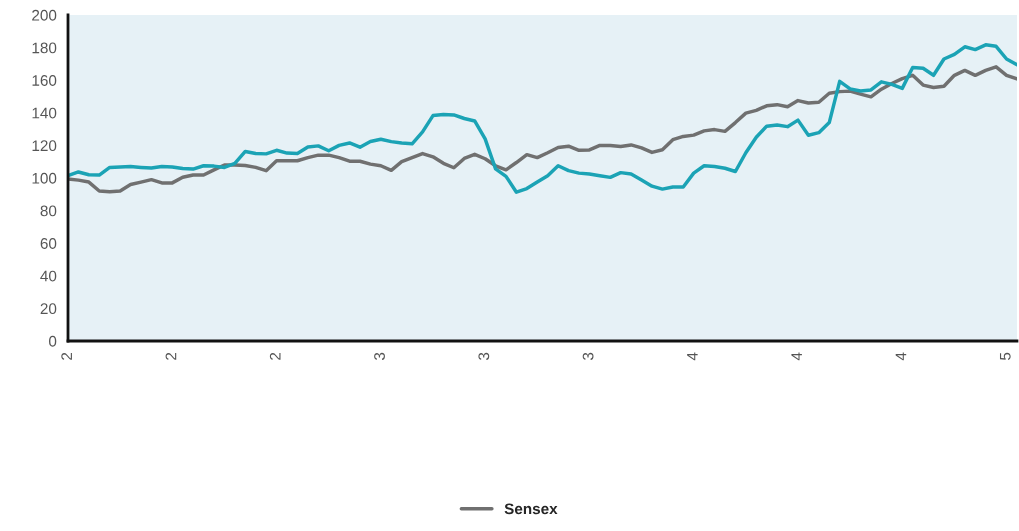 The height and width of the screenshot is (531, 1019). Describe the element at coordinates (44, 48) in the screenshot. I see `y-tick-label: 180` at that location.